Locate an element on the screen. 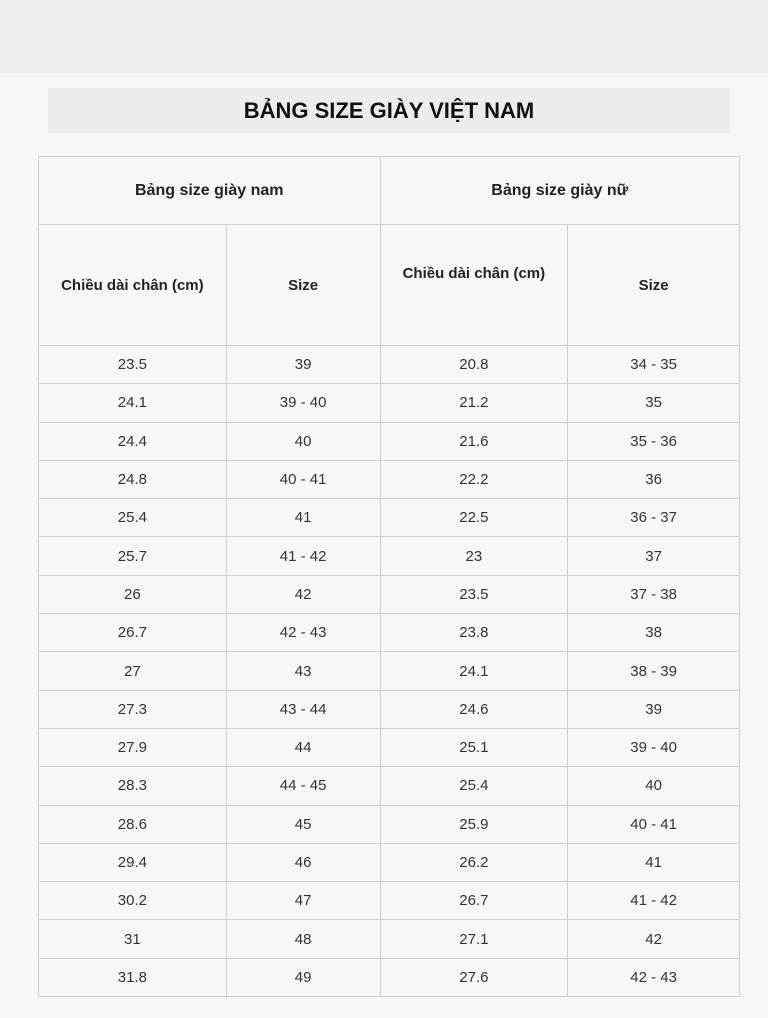 This screenshot has width=768, height=1018. women-size-header: Size is located at coordinates (653, 285).